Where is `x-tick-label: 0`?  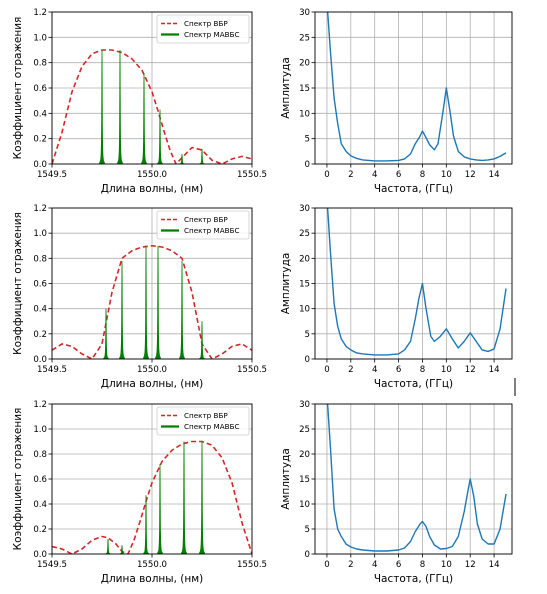
x-tick-label: 0 is located at coordinates (326, 175).